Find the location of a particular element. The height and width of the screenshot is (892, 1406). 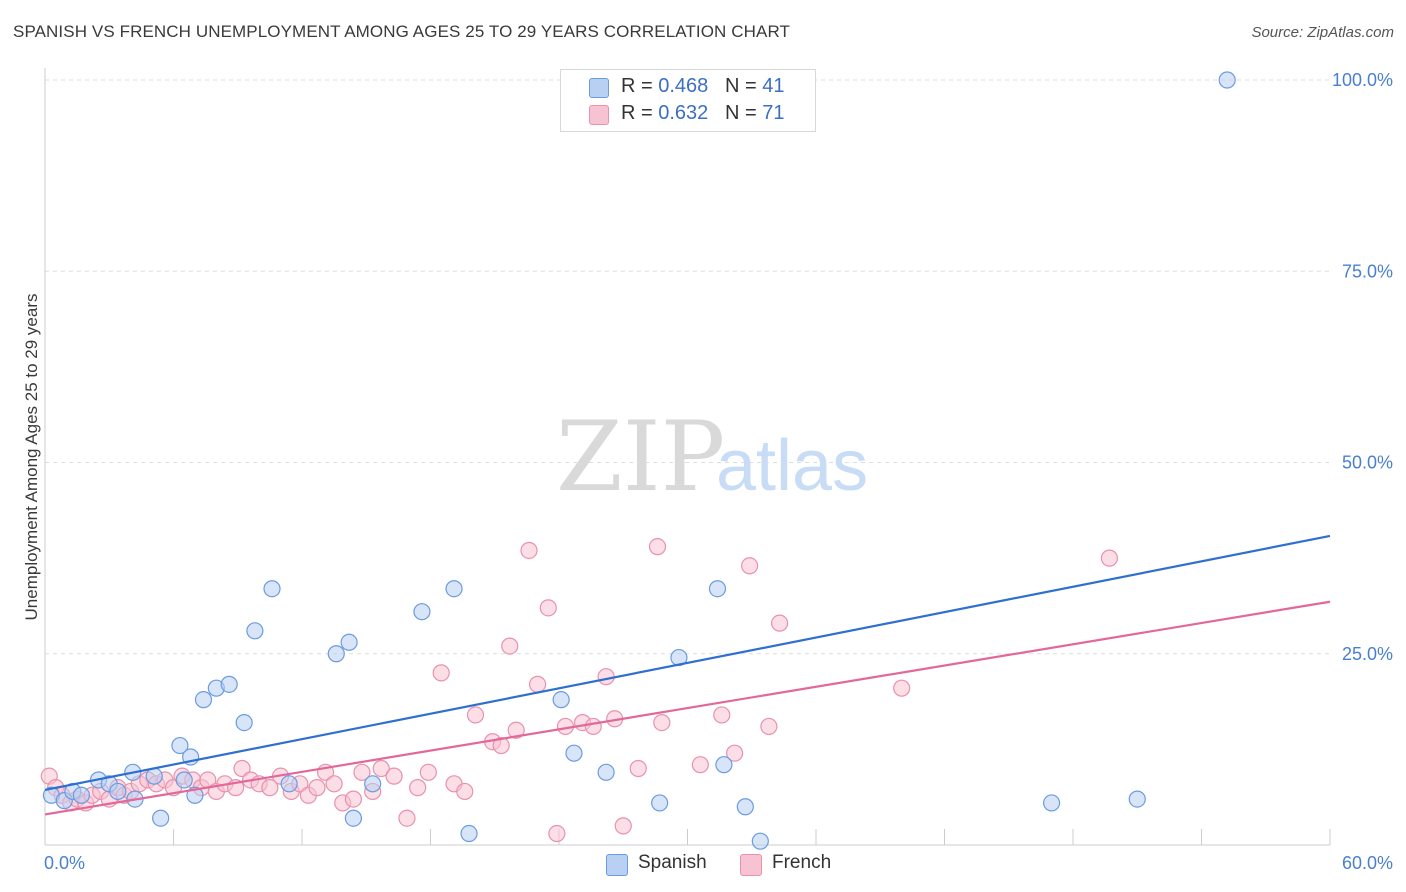

watermark: ZIP atlas is located at coordinates (712, 457).